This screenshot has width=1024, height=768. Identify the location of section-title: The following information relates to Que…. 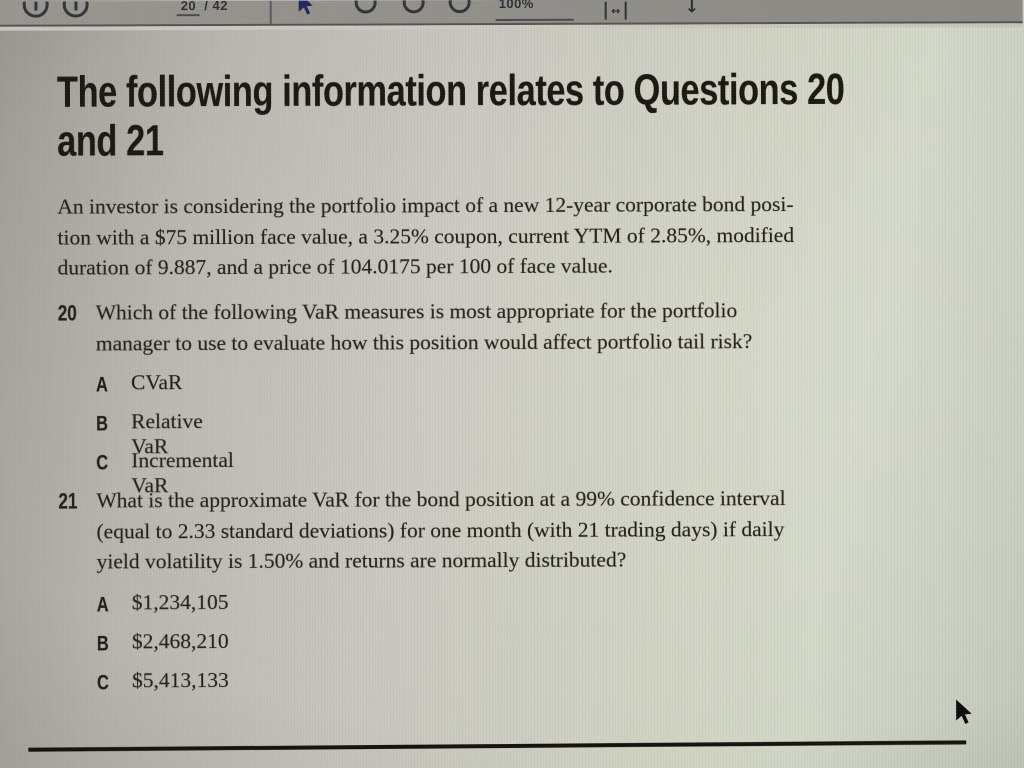
(540, 115).